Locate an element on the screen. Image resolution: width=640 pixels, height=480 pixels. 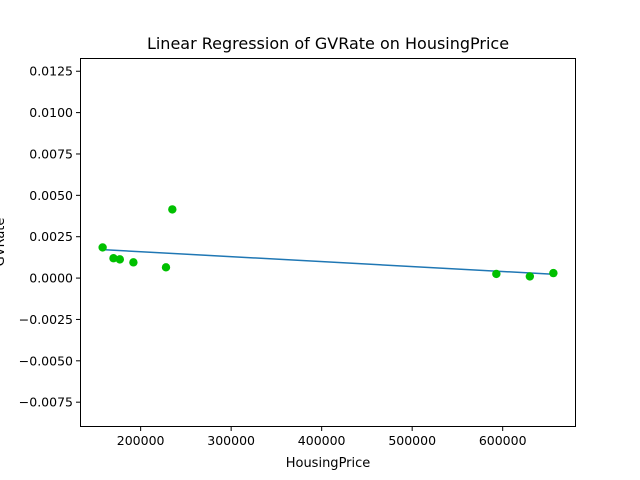
regression-line is located at coordinates (328, 262).